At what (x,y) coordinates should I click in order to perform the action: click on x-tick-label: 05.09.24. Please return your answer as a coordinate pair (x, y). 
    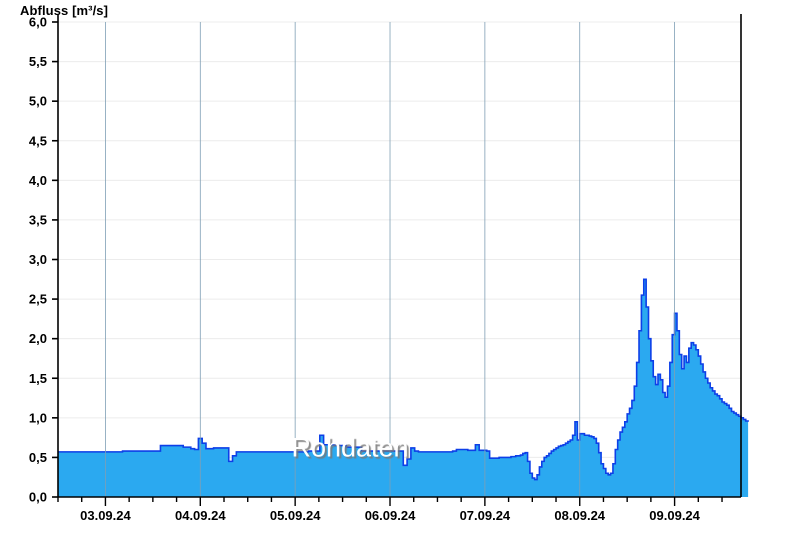
    Looking at the image, I should click on (295, 515).